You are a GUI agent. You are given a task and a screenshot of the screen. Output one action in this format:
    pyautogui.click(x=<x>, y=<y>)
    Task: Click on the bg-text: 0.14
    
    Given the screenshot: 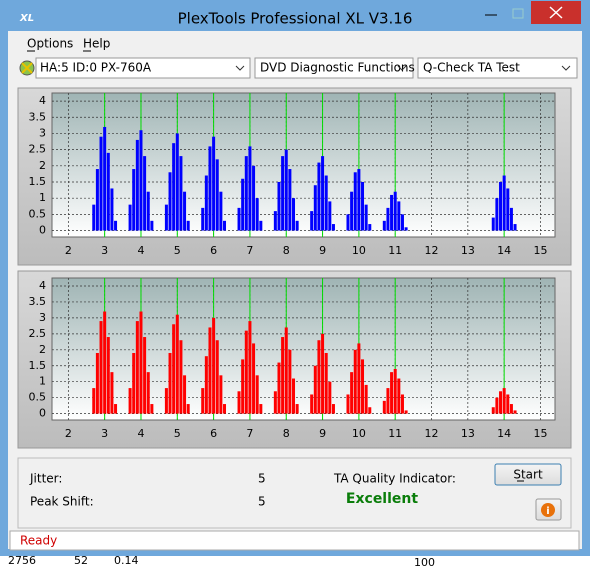 What is the action you would take?
    pyautogui.click(x=126, y=560)
    